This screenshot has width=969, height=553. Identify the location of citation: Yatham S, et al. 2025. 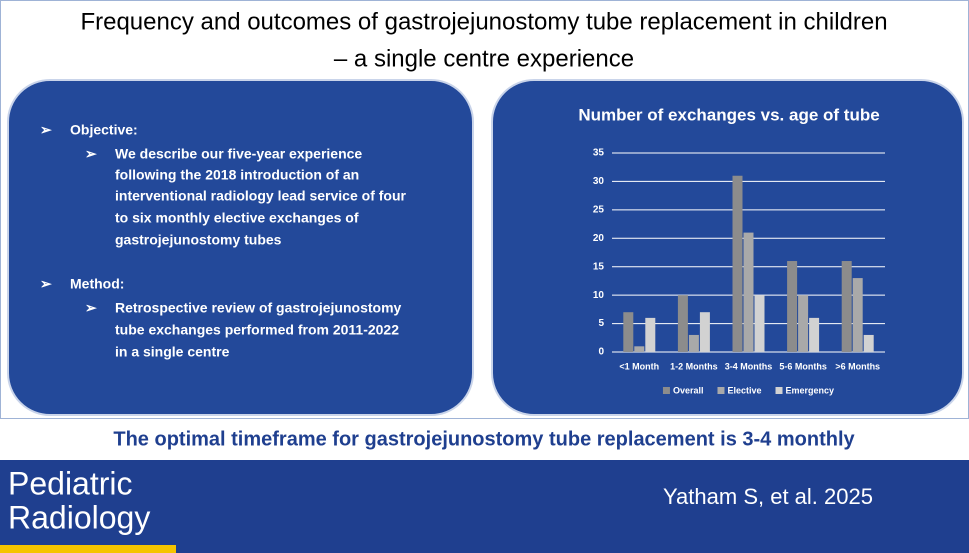
(768, 496).